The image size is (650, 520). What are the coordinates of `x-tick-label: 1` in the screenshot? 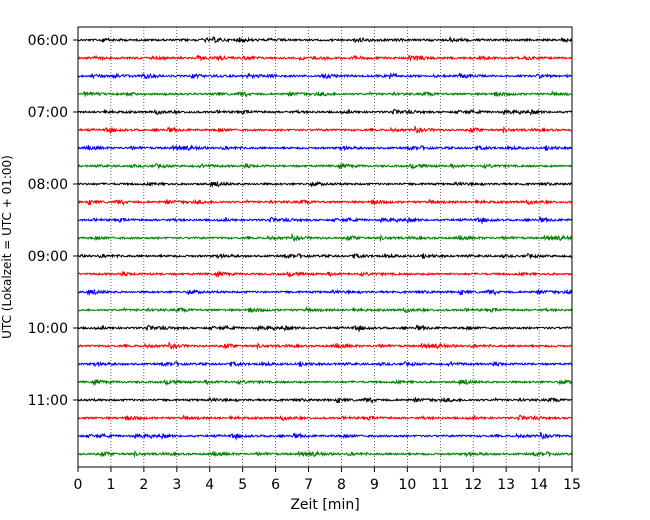 It's located at (110, 485).